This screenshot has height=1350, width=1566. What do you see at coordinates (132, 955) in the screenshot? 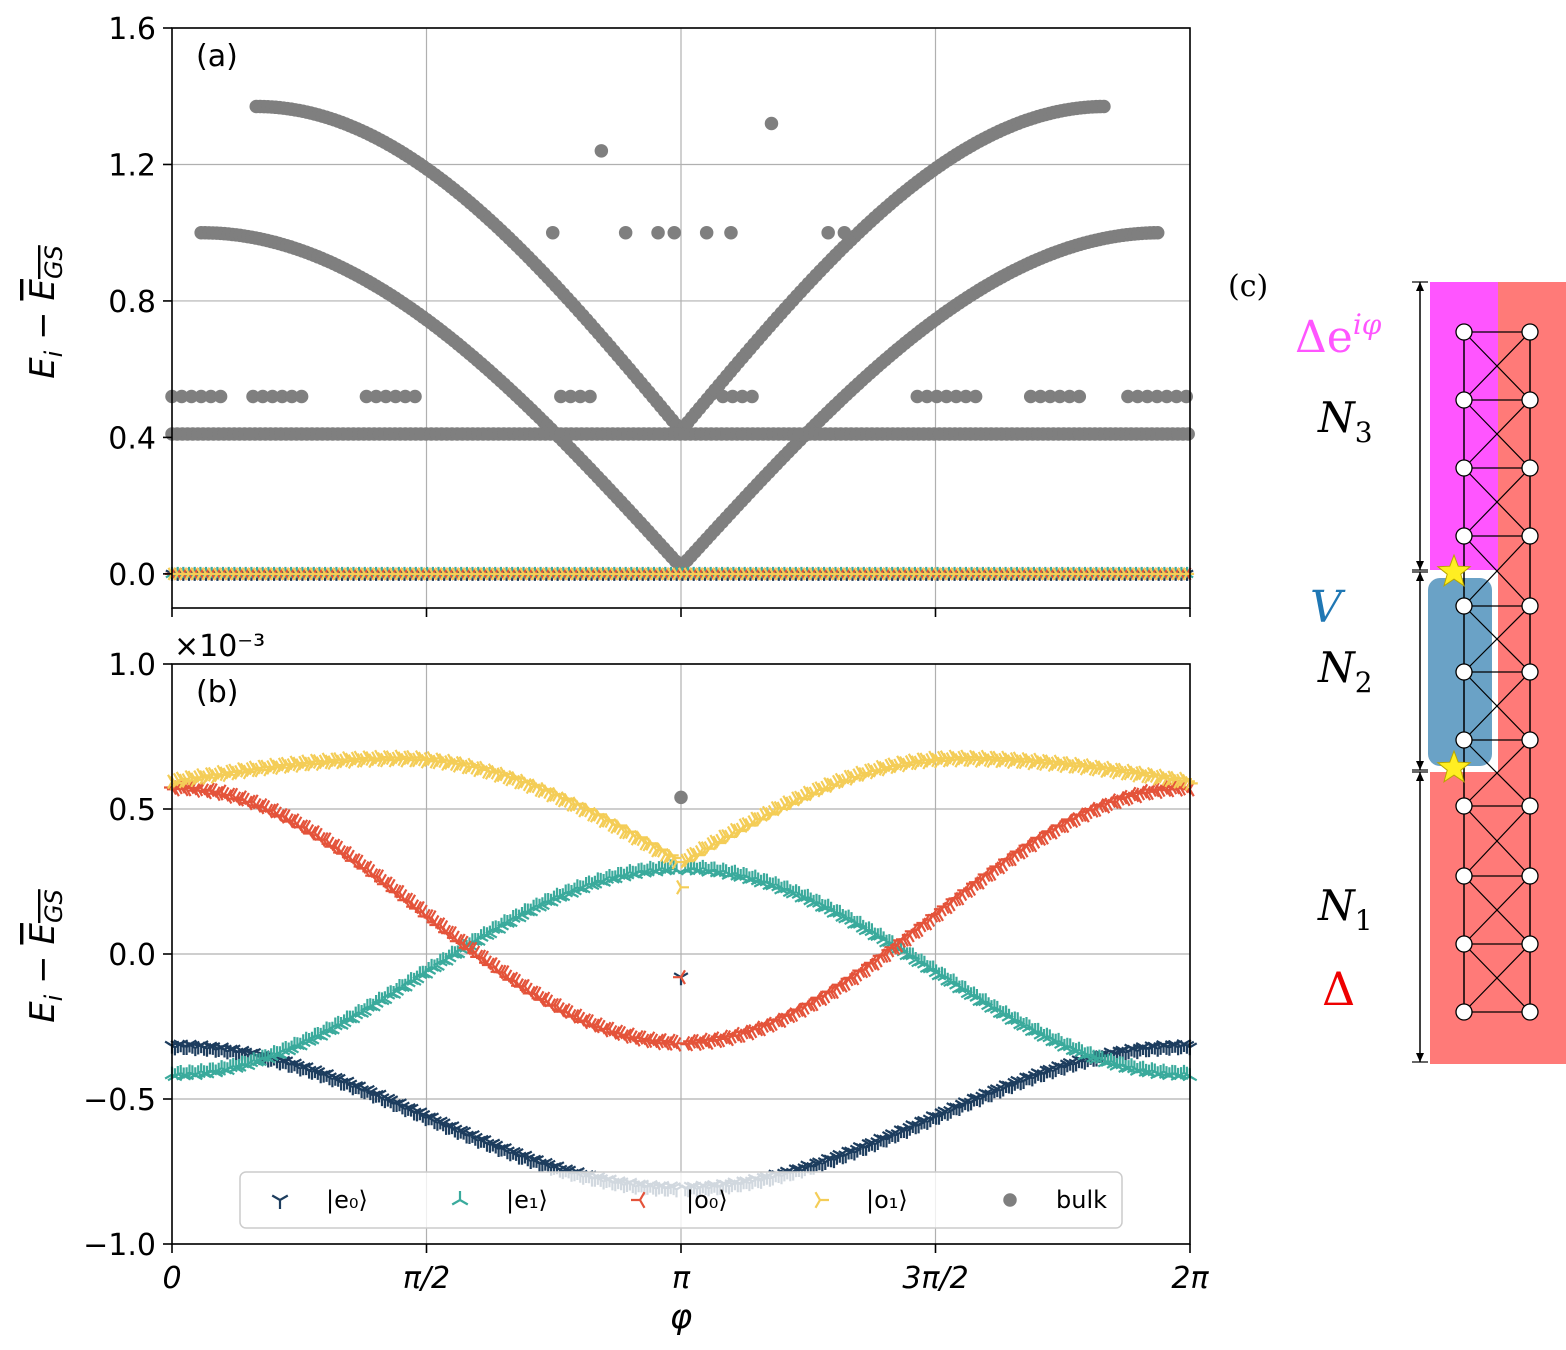
I see `panel-b-y-tick-label: 0.0` at bounding box center [132, 955].